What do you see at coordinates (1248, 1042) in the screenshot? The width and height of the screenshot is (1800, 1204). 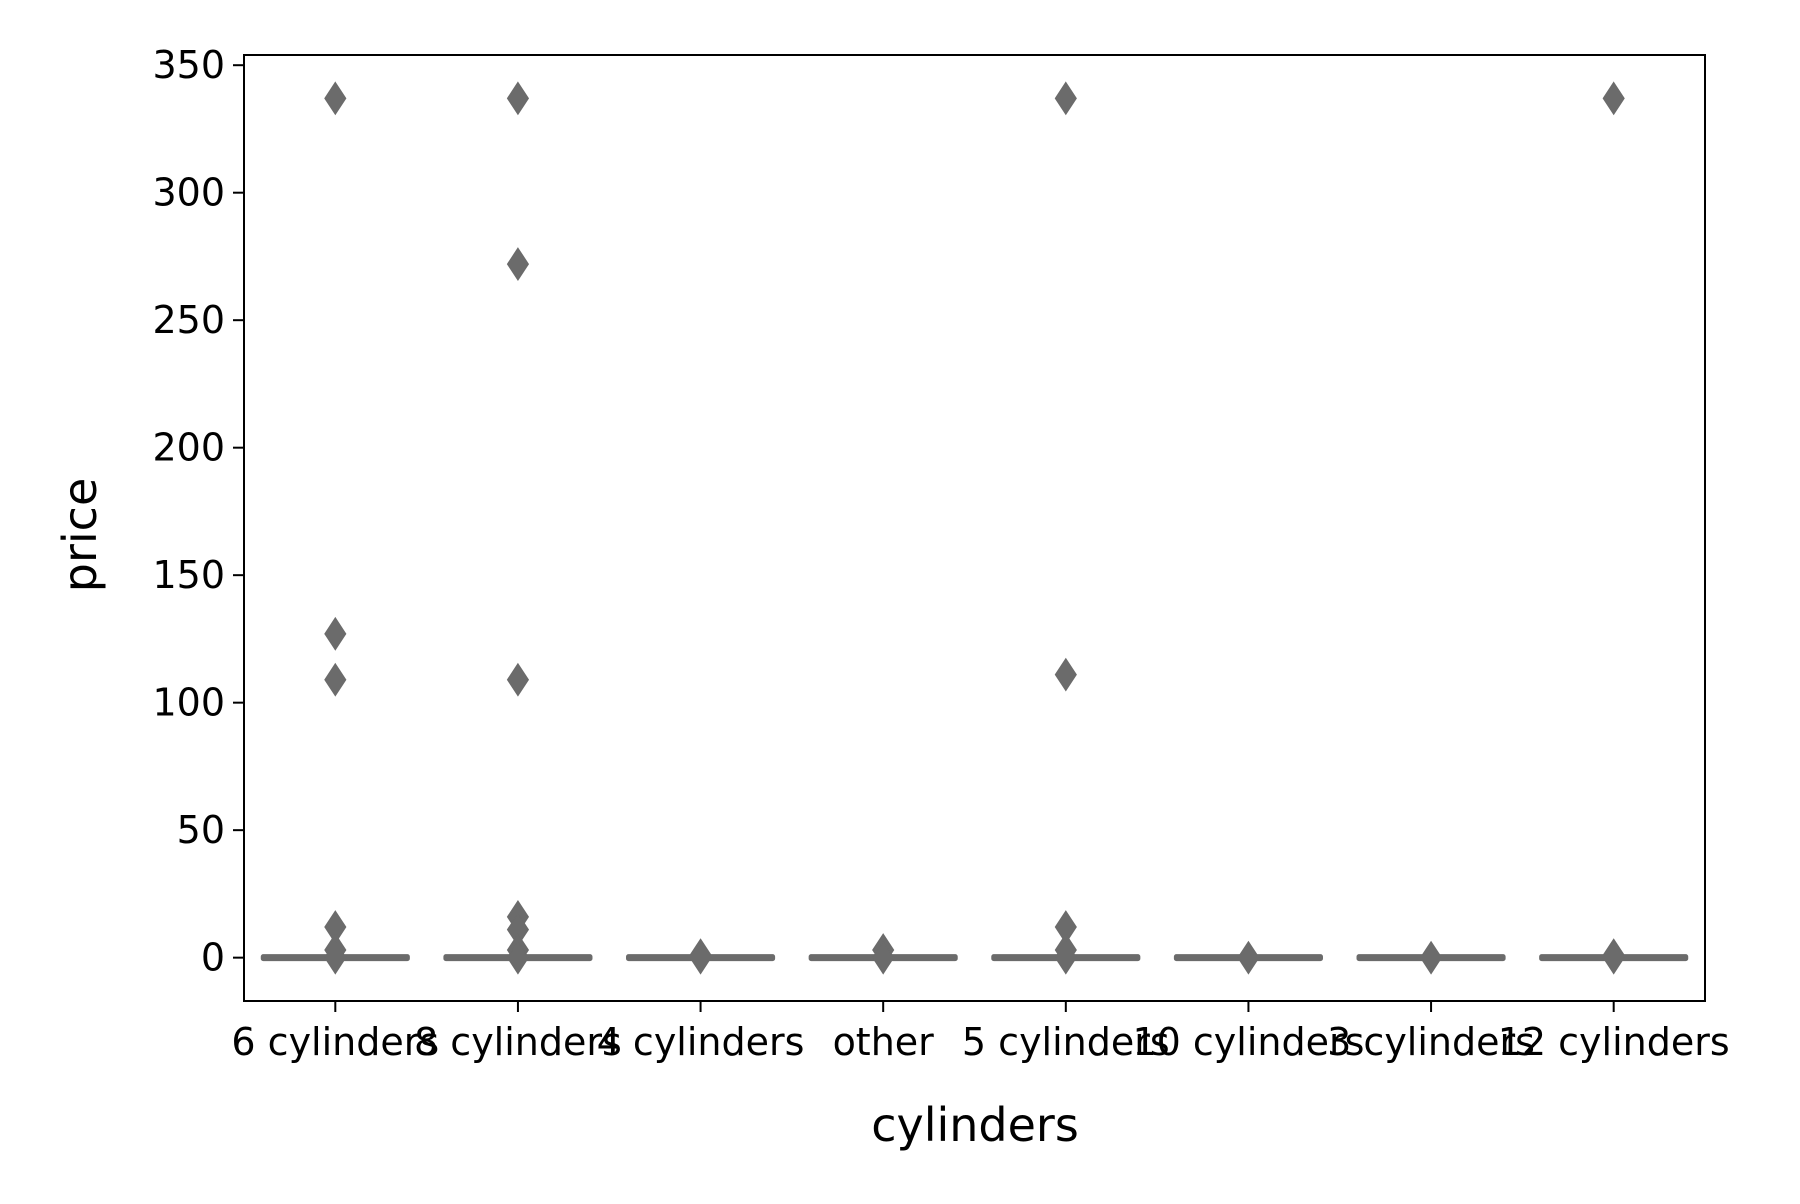 I see `x-tick-label: 10 cylinders` at bounding box center [1248, 1042].